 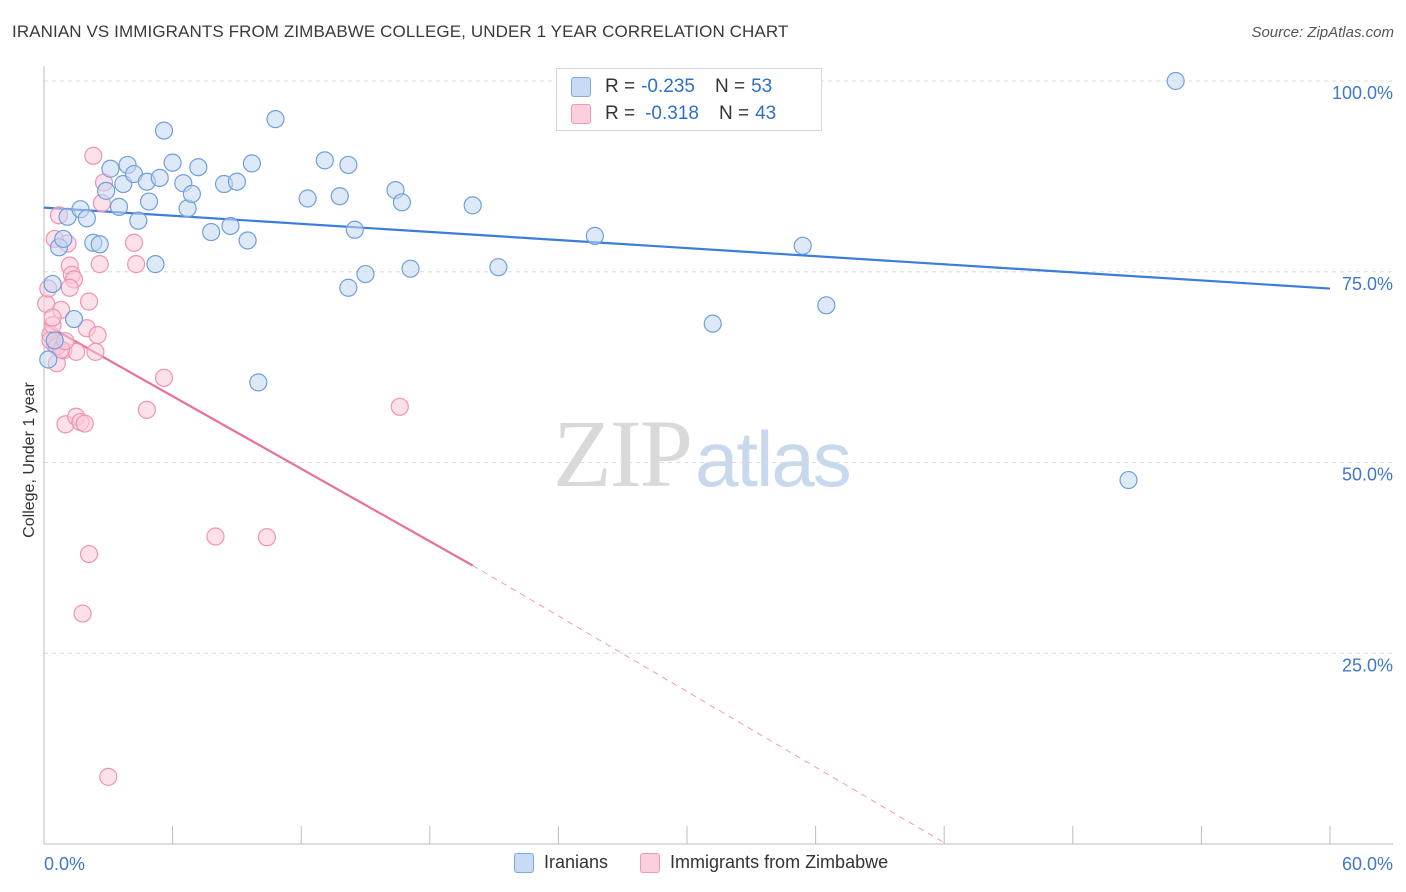 I want to click on y-axis-label: College, Under 1 year, so click(x=29, y=460).